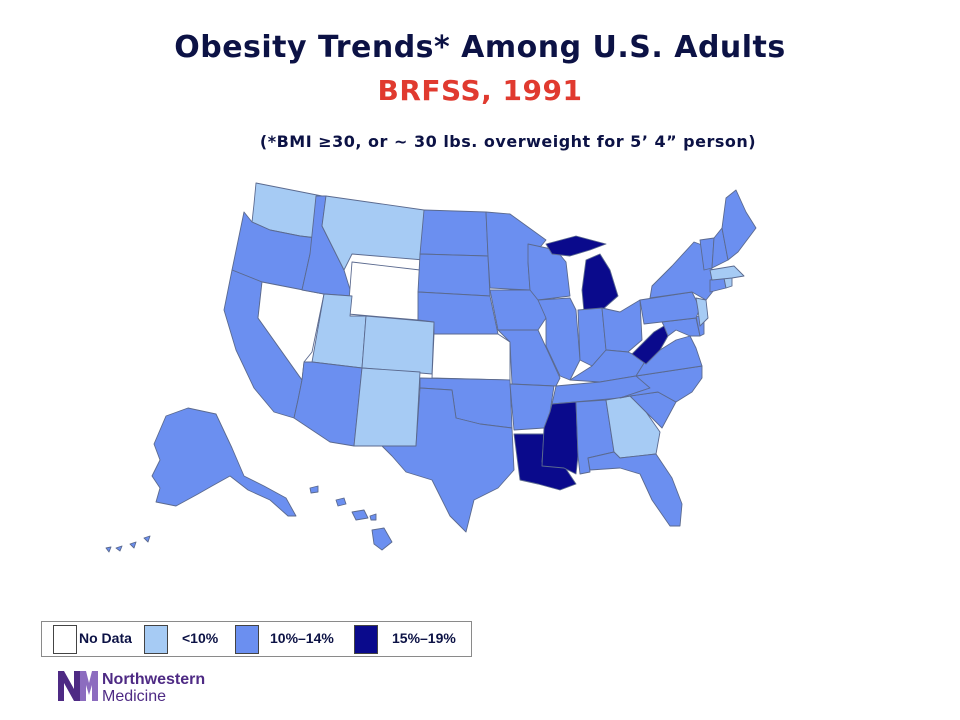  Describe the element at coordinates (65, 639) in the screenshot. I see `legend-swatch-no-data` at that location.